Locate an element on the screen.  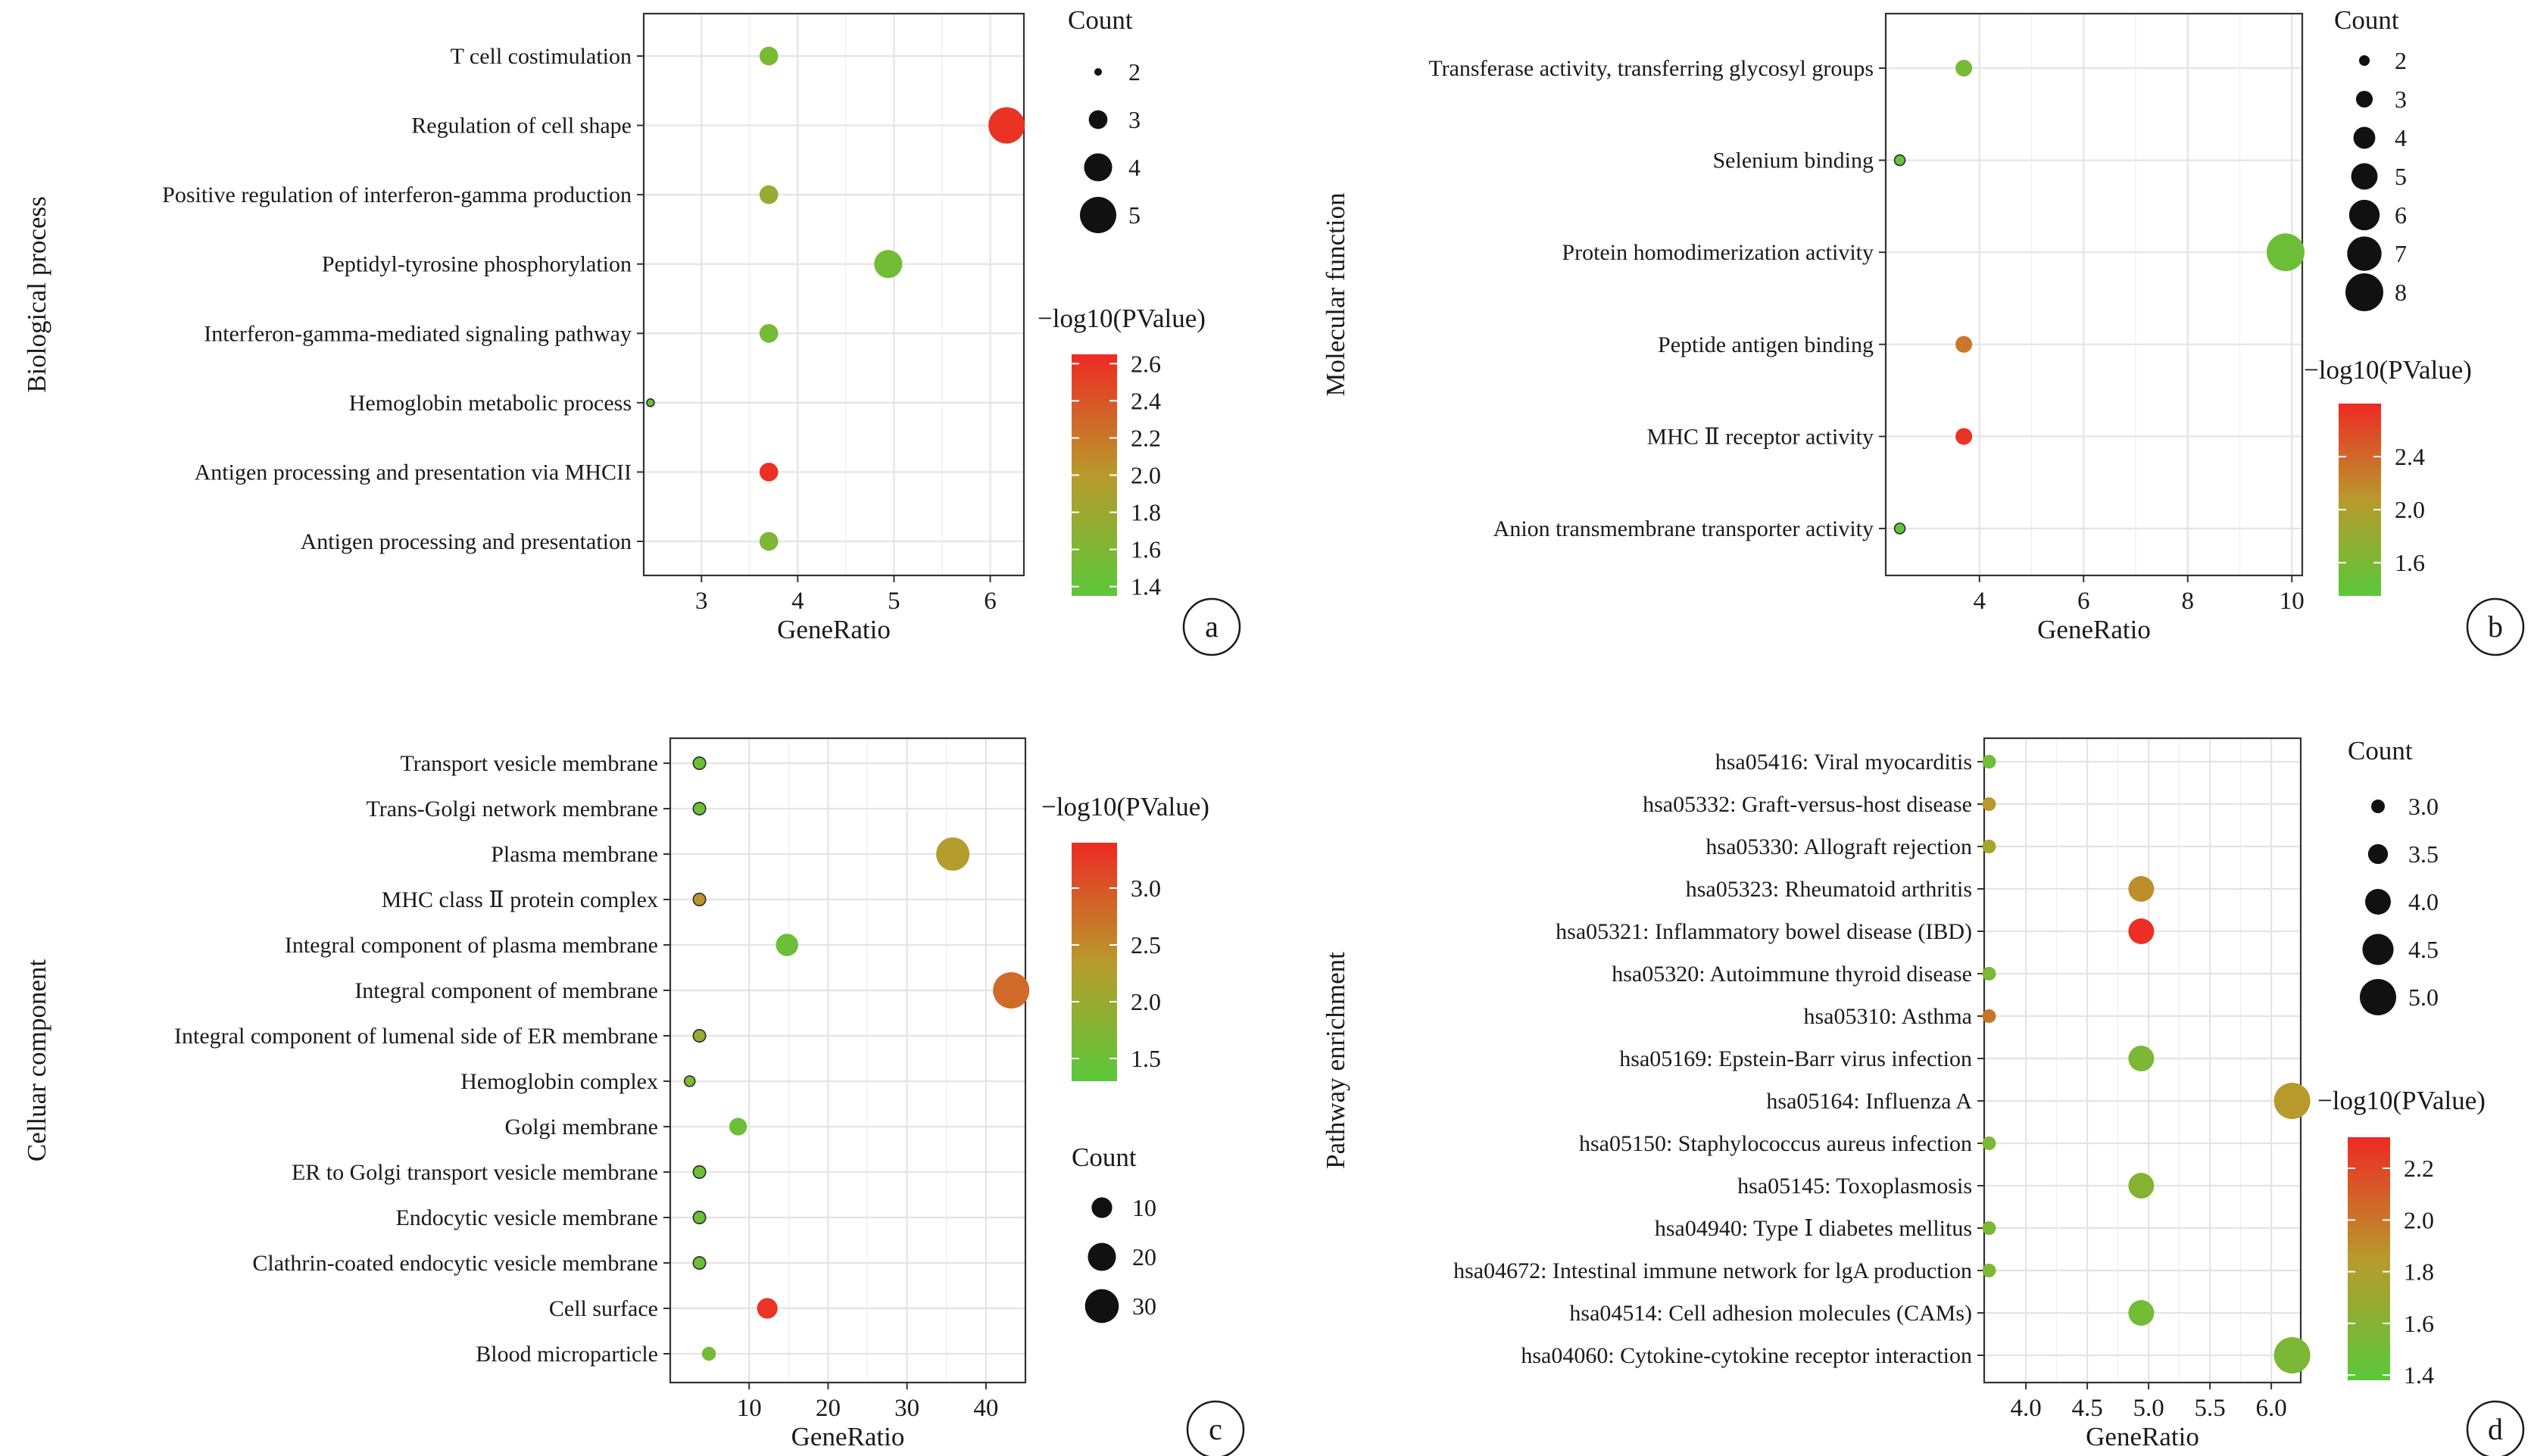
x-tick-label: 6 is located at coordinates (2083, 601).